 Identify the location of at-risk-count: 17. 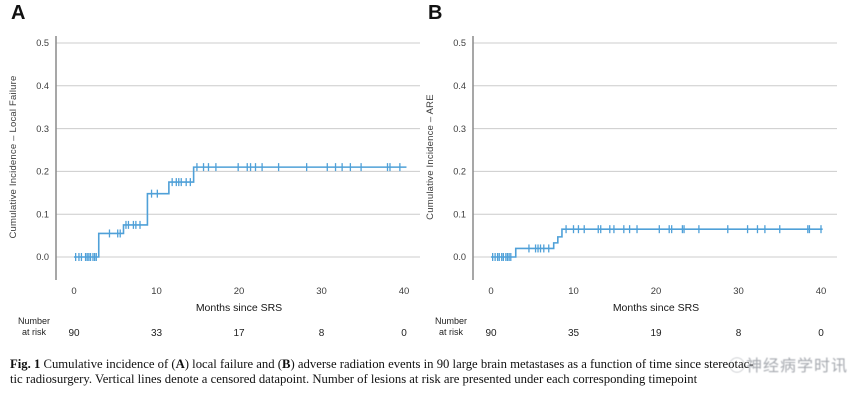
(239, 333).